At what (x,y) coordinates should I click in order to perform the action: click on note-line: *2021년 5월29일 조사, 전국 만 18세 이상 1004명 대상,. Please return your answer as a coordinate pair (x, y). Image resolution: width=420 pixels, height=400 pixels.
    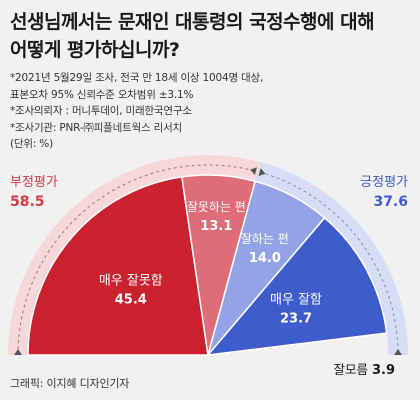
    Looking at the image, I should click on (137, 78).